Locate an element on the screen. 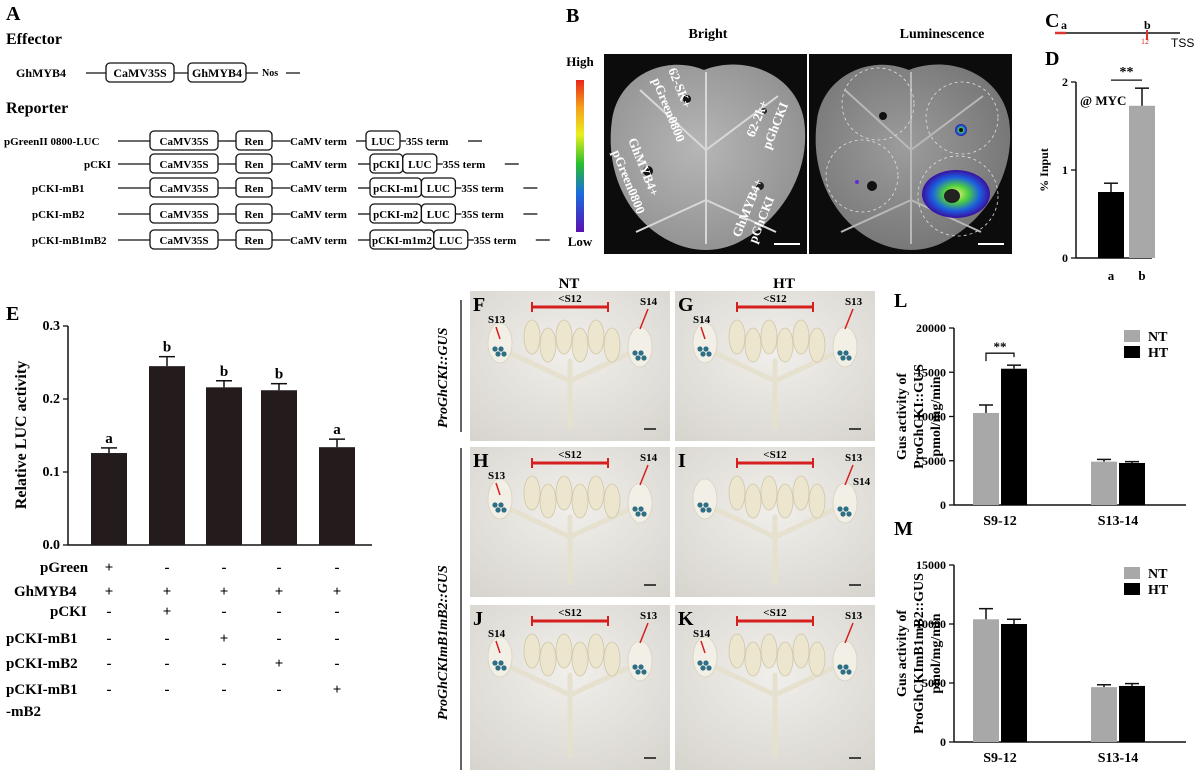 This screenshot has width=1200, height=778. panel-c: C a b 12 TSS is located at coordinates (1119, 30).